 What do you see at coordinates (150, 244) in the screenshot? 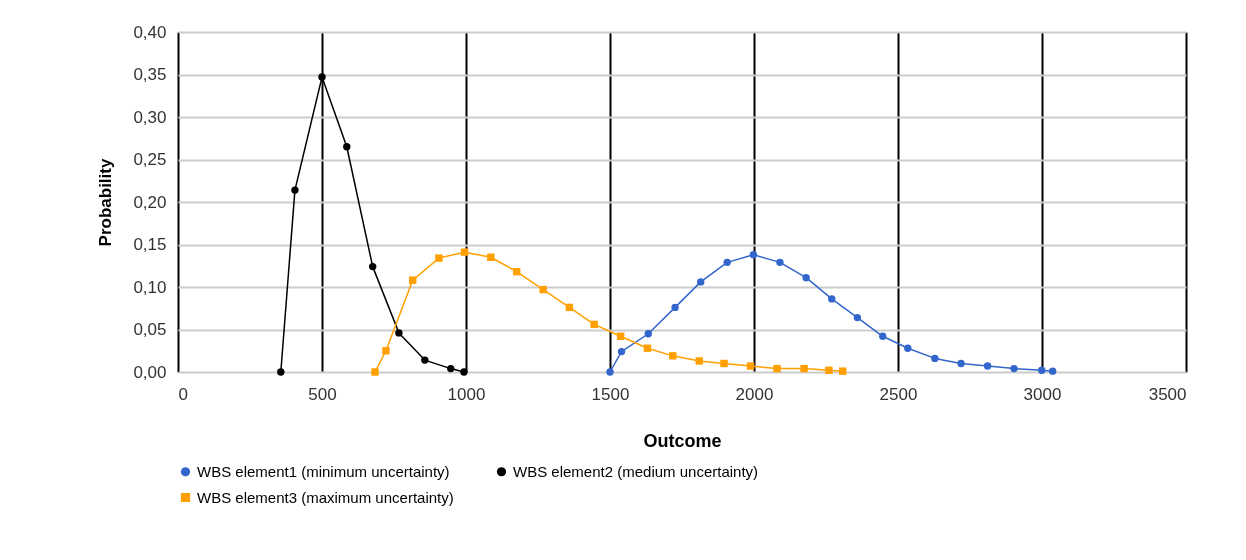
I see `y-tick-label: 0,15` at bounding box center [150, 244].